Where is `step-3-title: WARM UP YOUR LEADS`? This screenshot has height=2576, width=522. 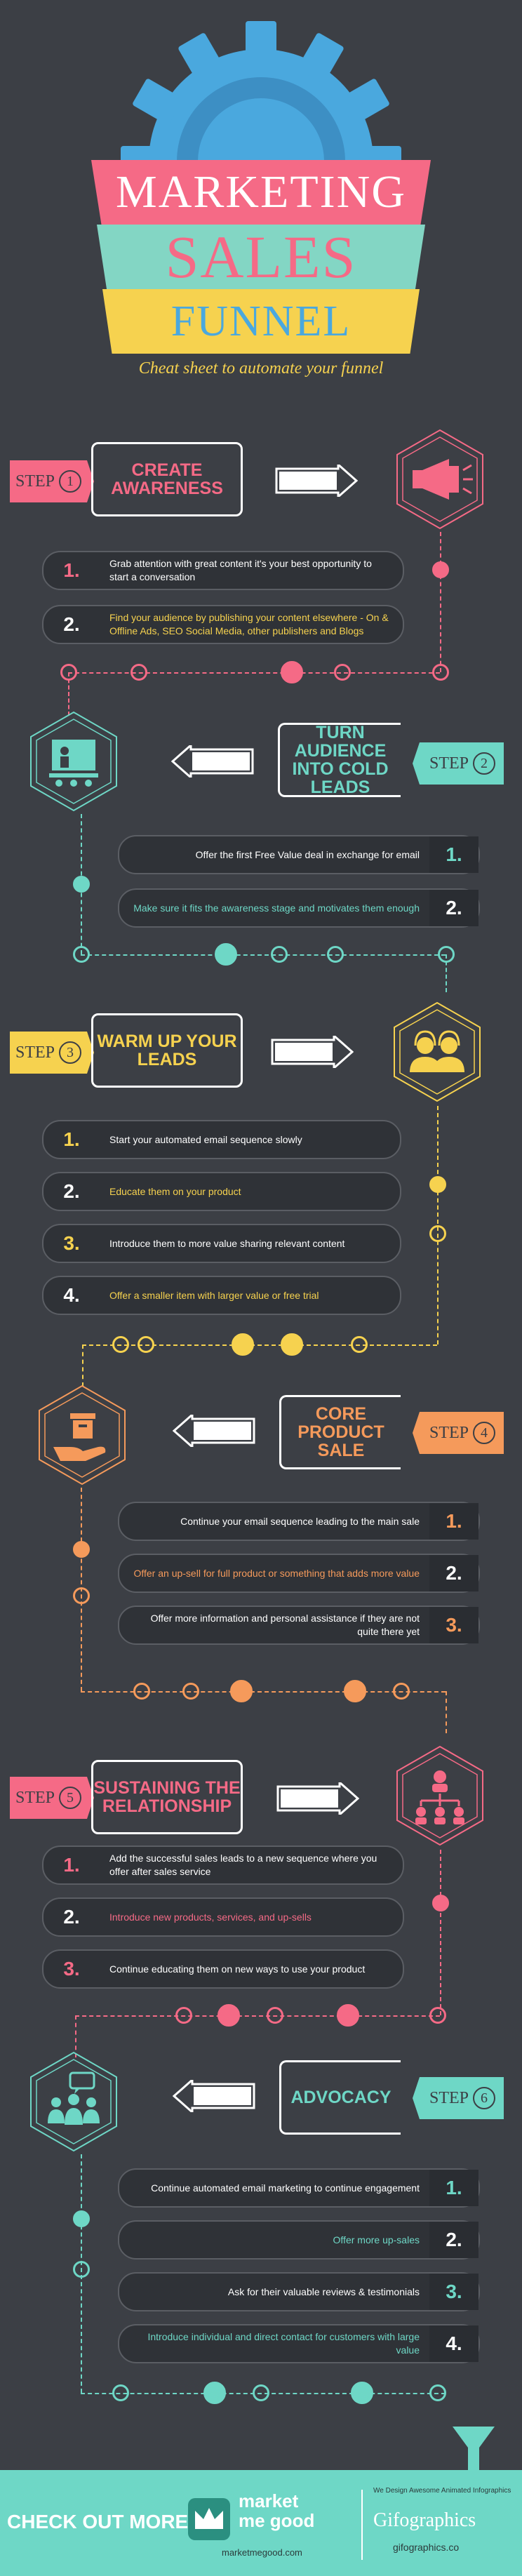 step-3-title: WARM UP YOUR LEADS is located at coordinates (167, 1050).